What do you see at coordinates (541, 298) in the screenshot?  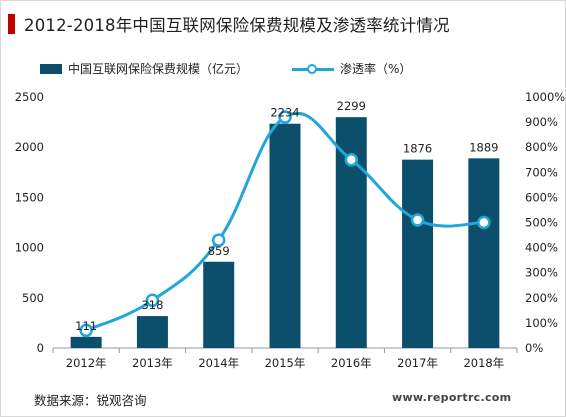 I see `y-right-tick-label: 200%` at bounding box center [541, 298].